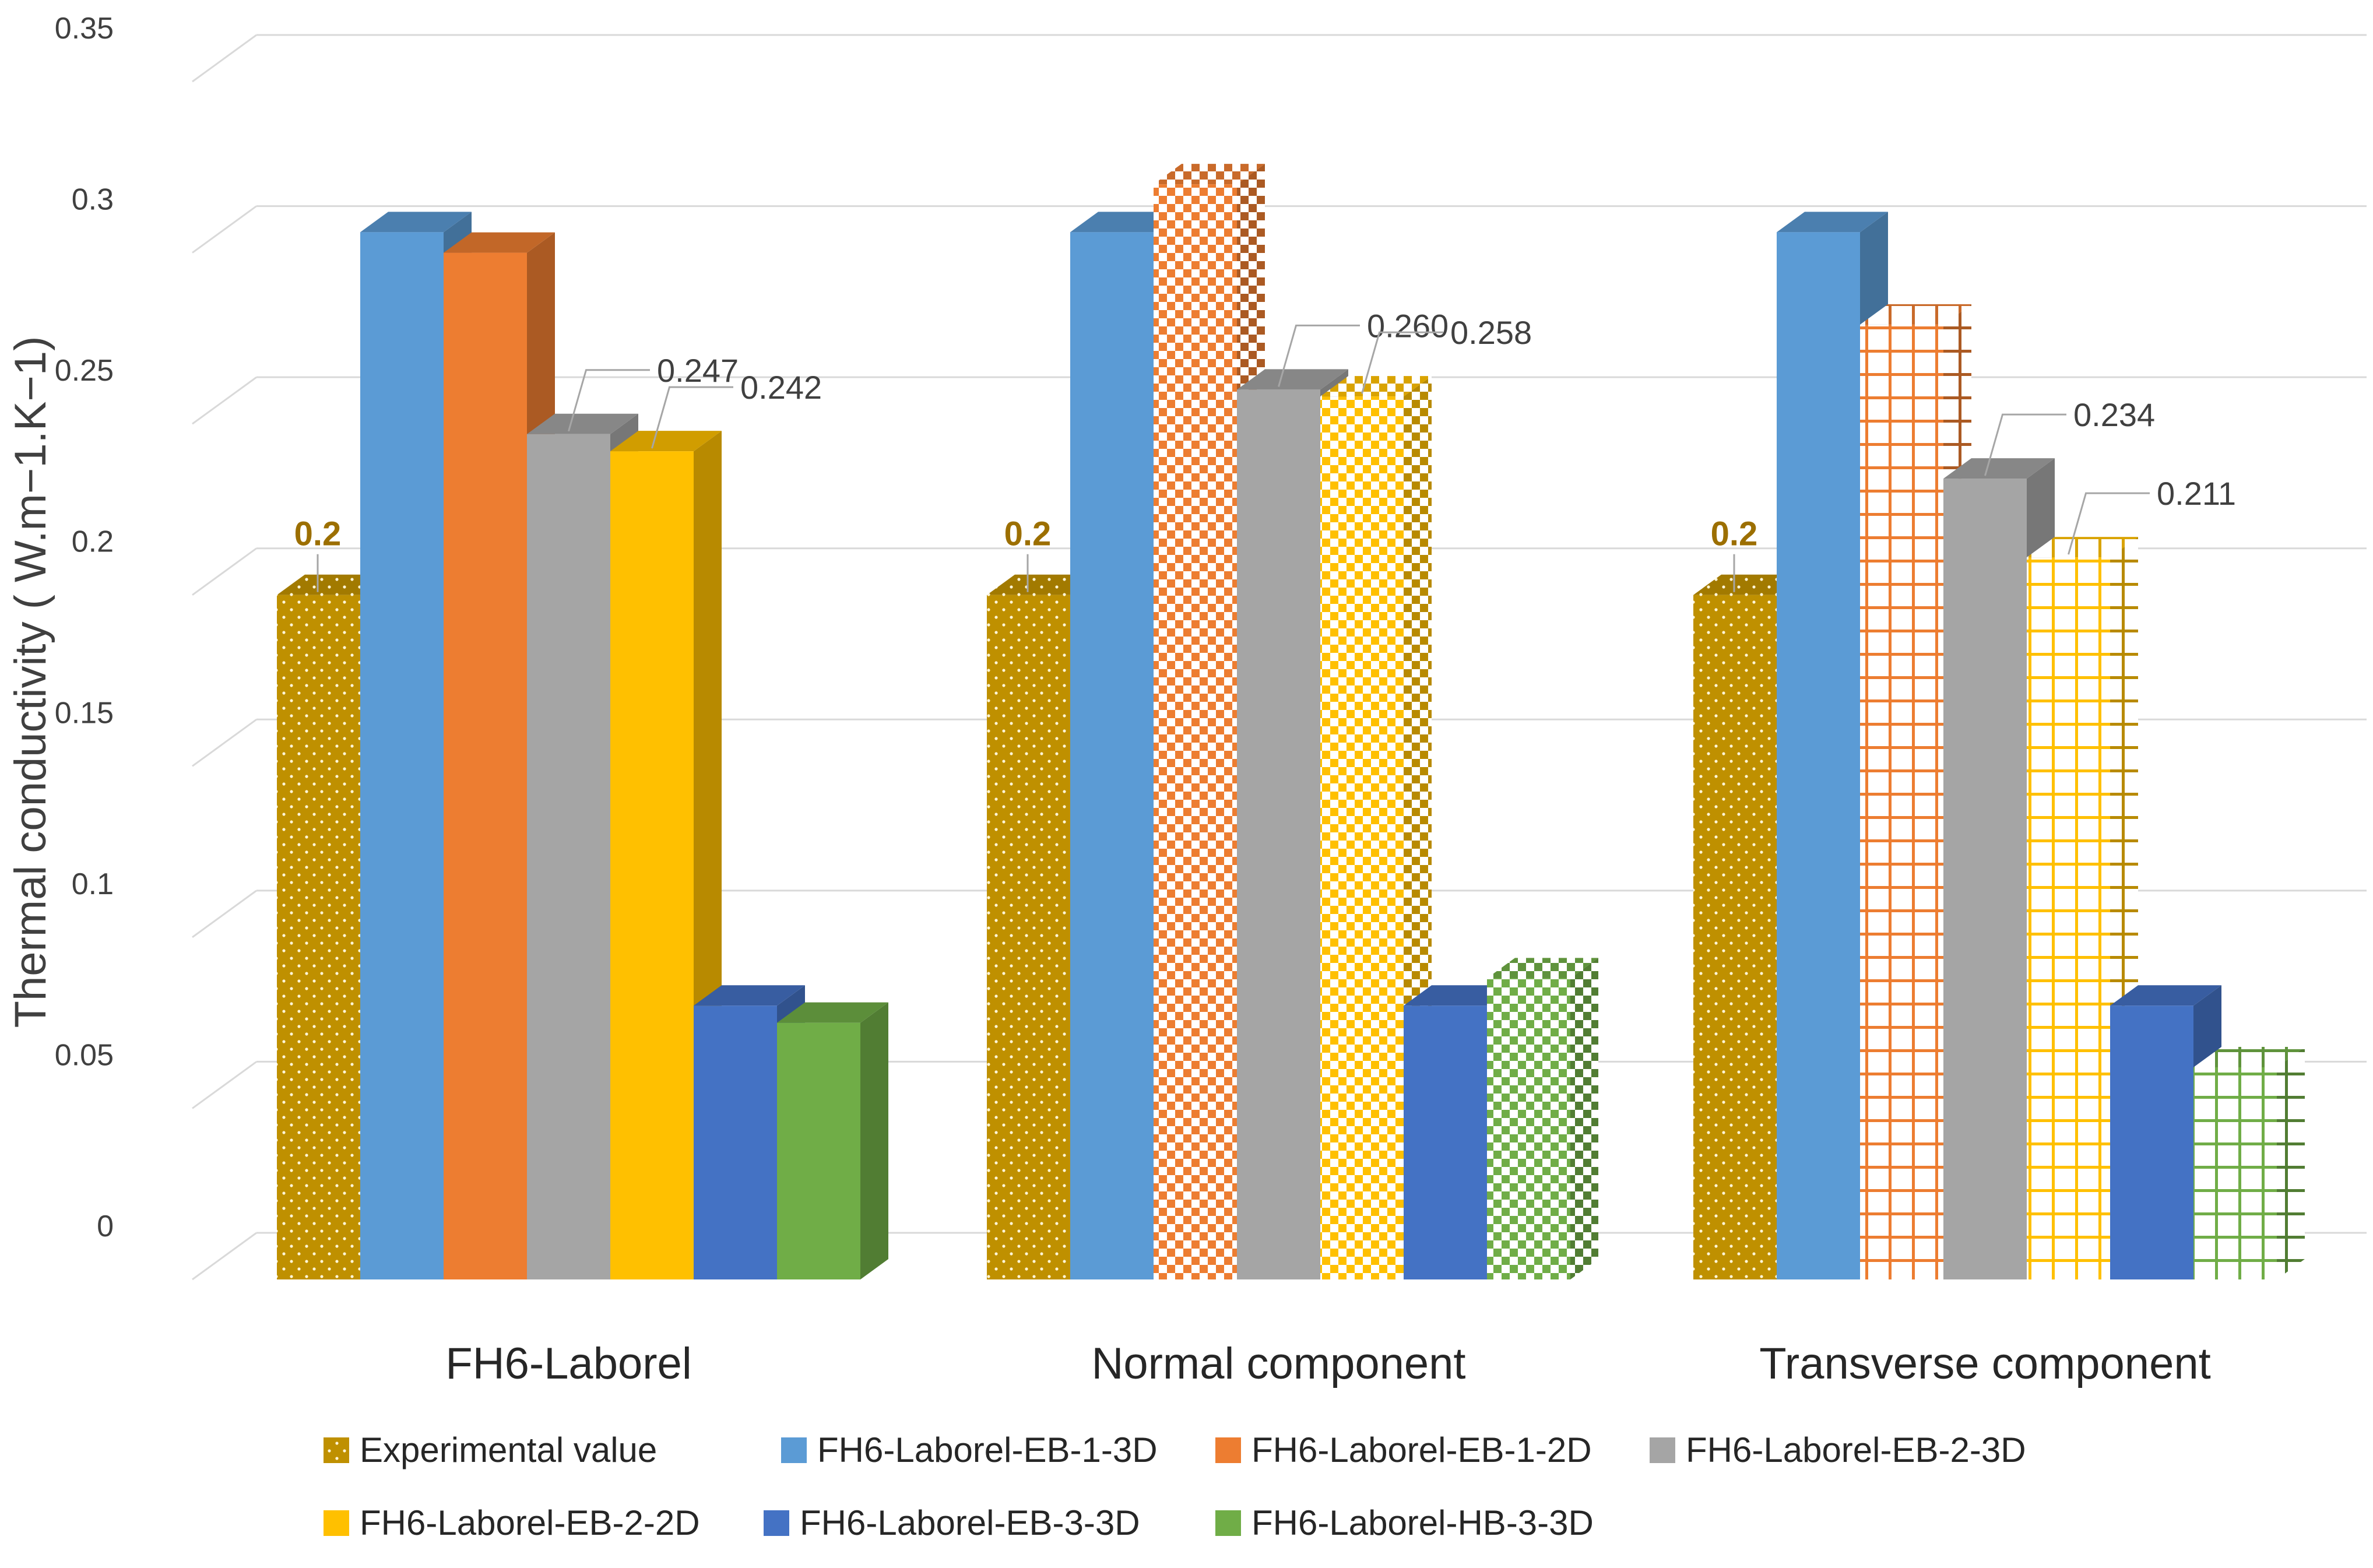 The height and width of the screenshot is (1568, 2373). What do you see at coordinates (568, 1363) in the screenshot?
I see `category-label: FH6-Laborel` at bounding box center [568, 1363].